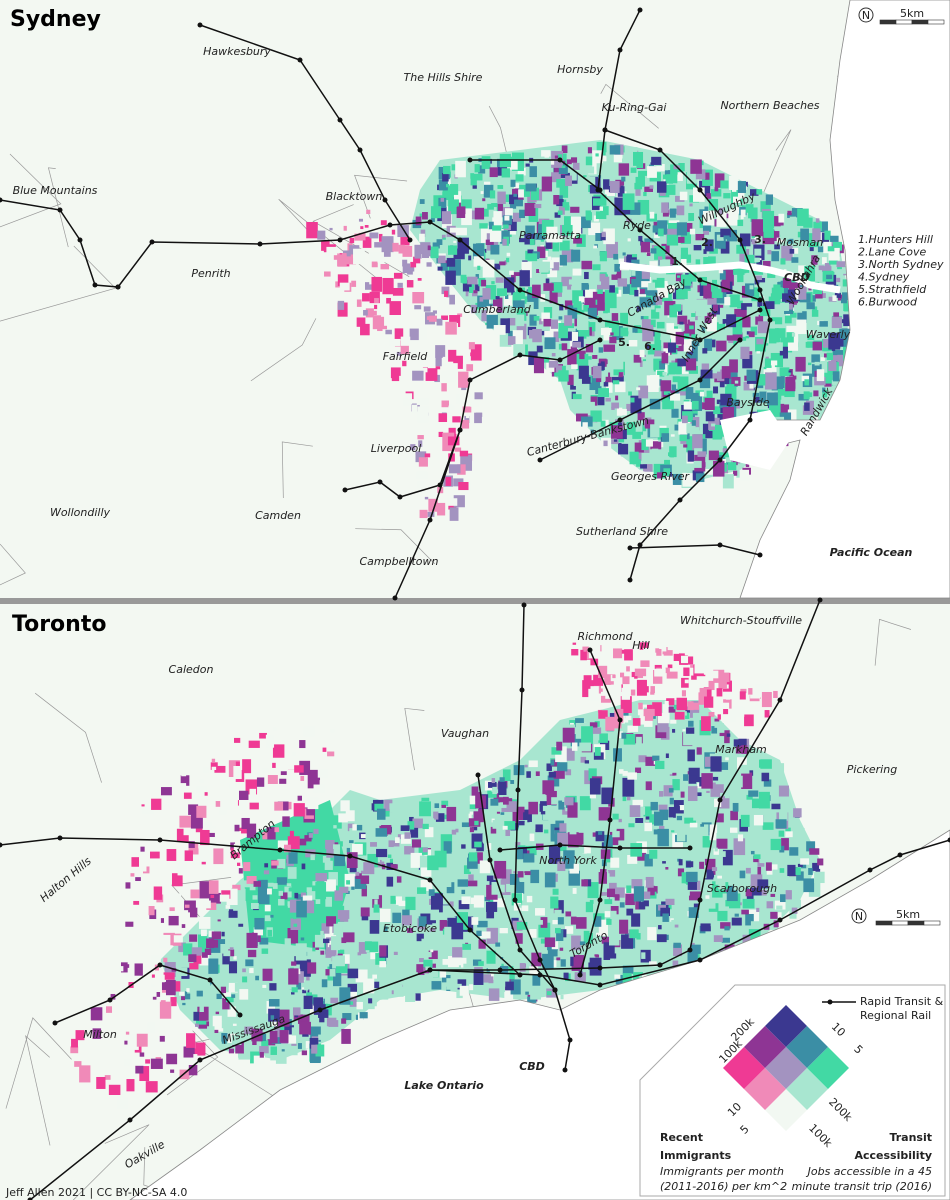 The image size is (950, 1200). I want to click on label: Wollondilly, so click(80, 512).